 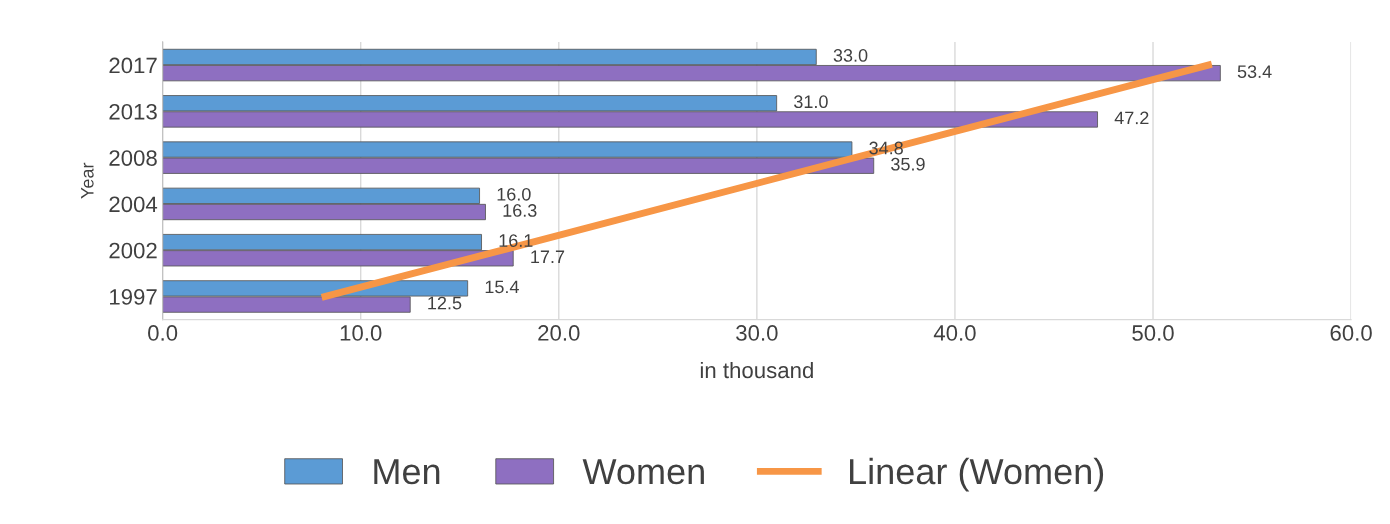 What do you see at coordinates (908, 164) in the screenshot?
I see `data-label: 35.9` at bounding box center [908, 164].